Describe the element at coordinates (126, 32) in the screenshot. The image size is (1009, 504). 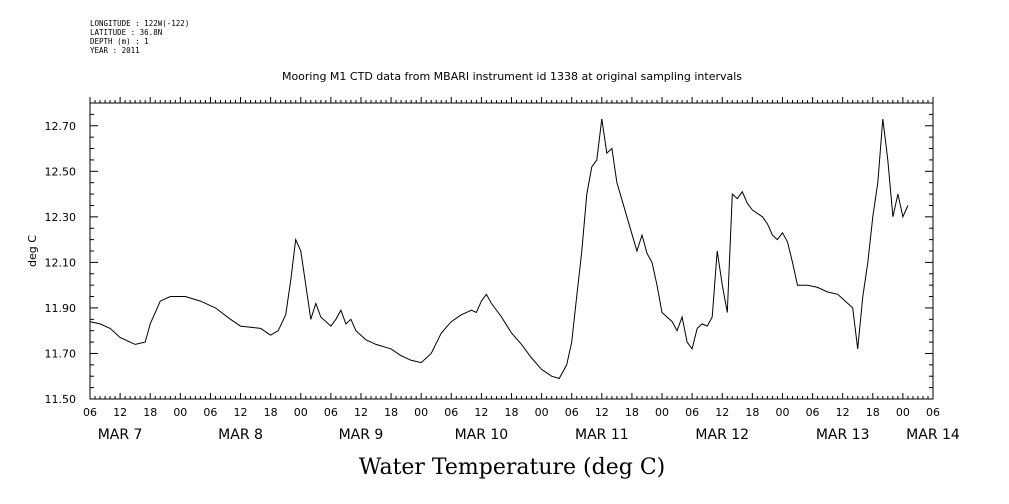
I see `latitude-label: LATITUDE : 36.8N` at that location.